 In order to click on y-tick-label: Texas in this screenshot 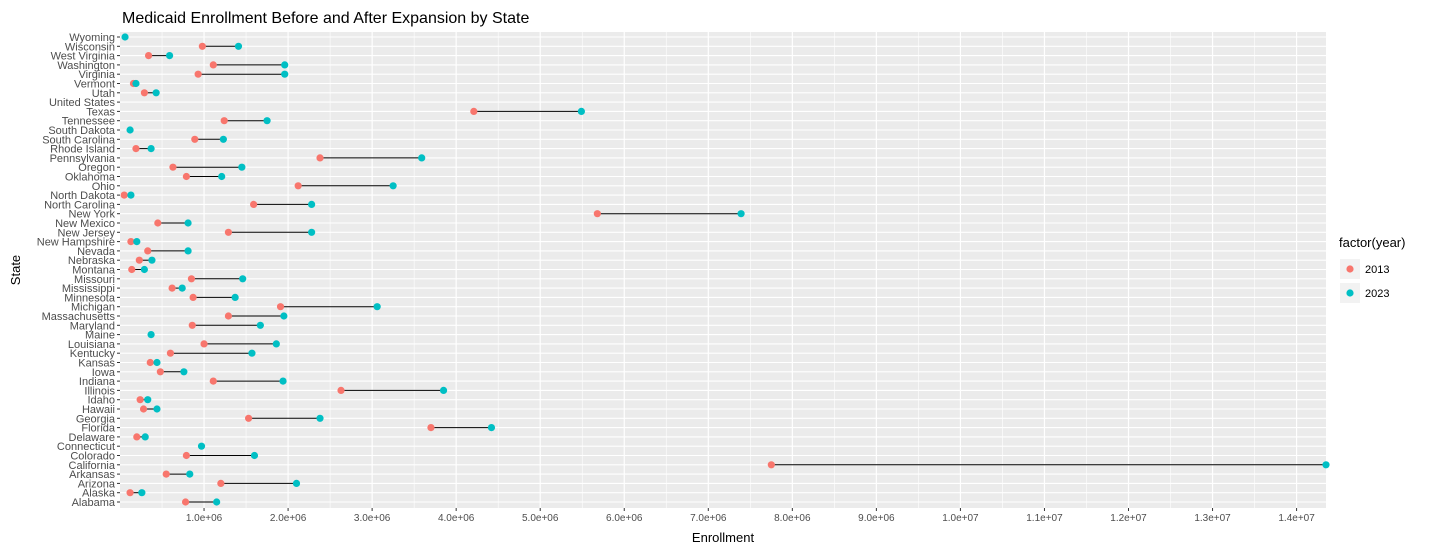, I will do `click(100, 112)`.